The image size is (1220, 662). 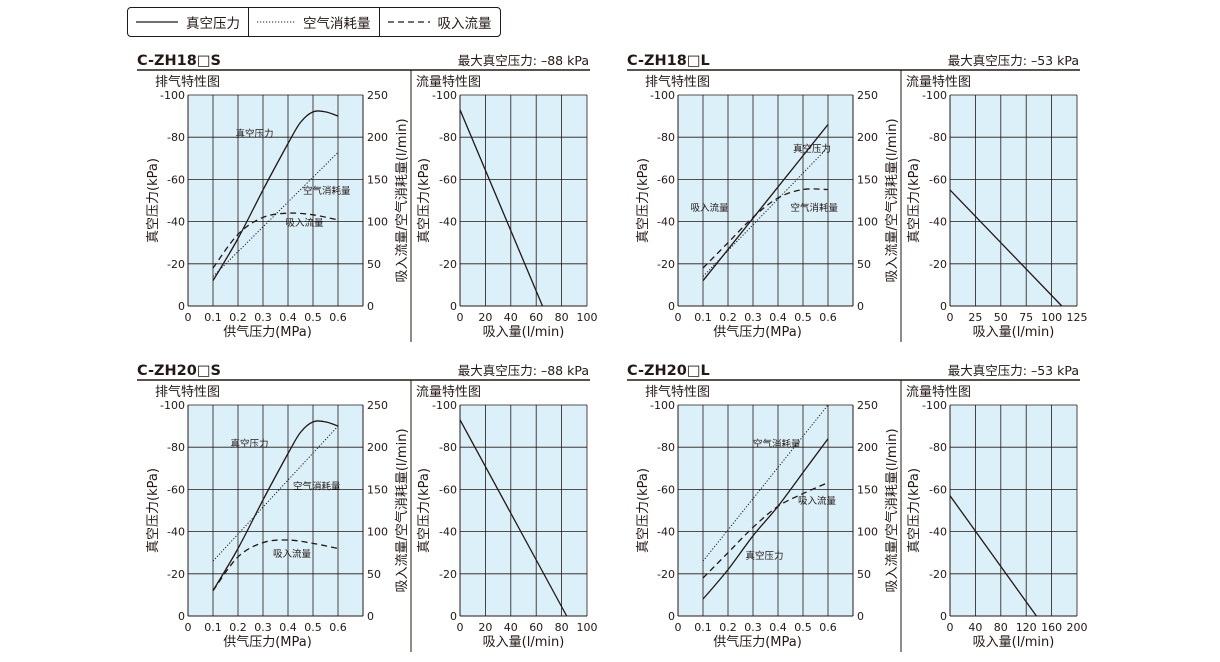 I want to click on chart-4-flow-ylabel: 真空压力(kPa), so click(x=914, y=510).